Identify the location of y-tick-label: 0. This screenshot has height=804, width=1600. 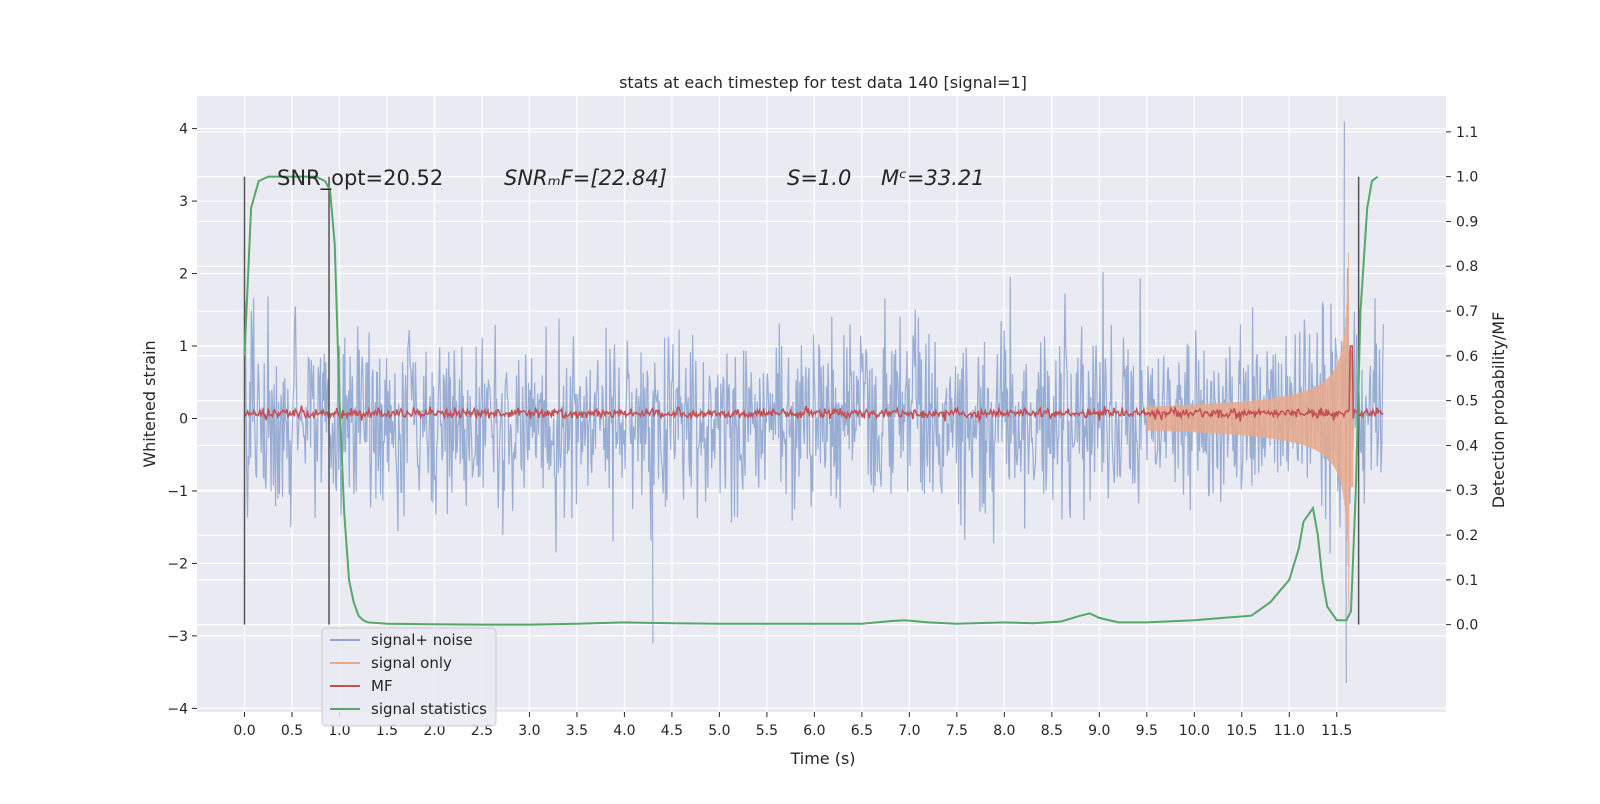
(183, 419).